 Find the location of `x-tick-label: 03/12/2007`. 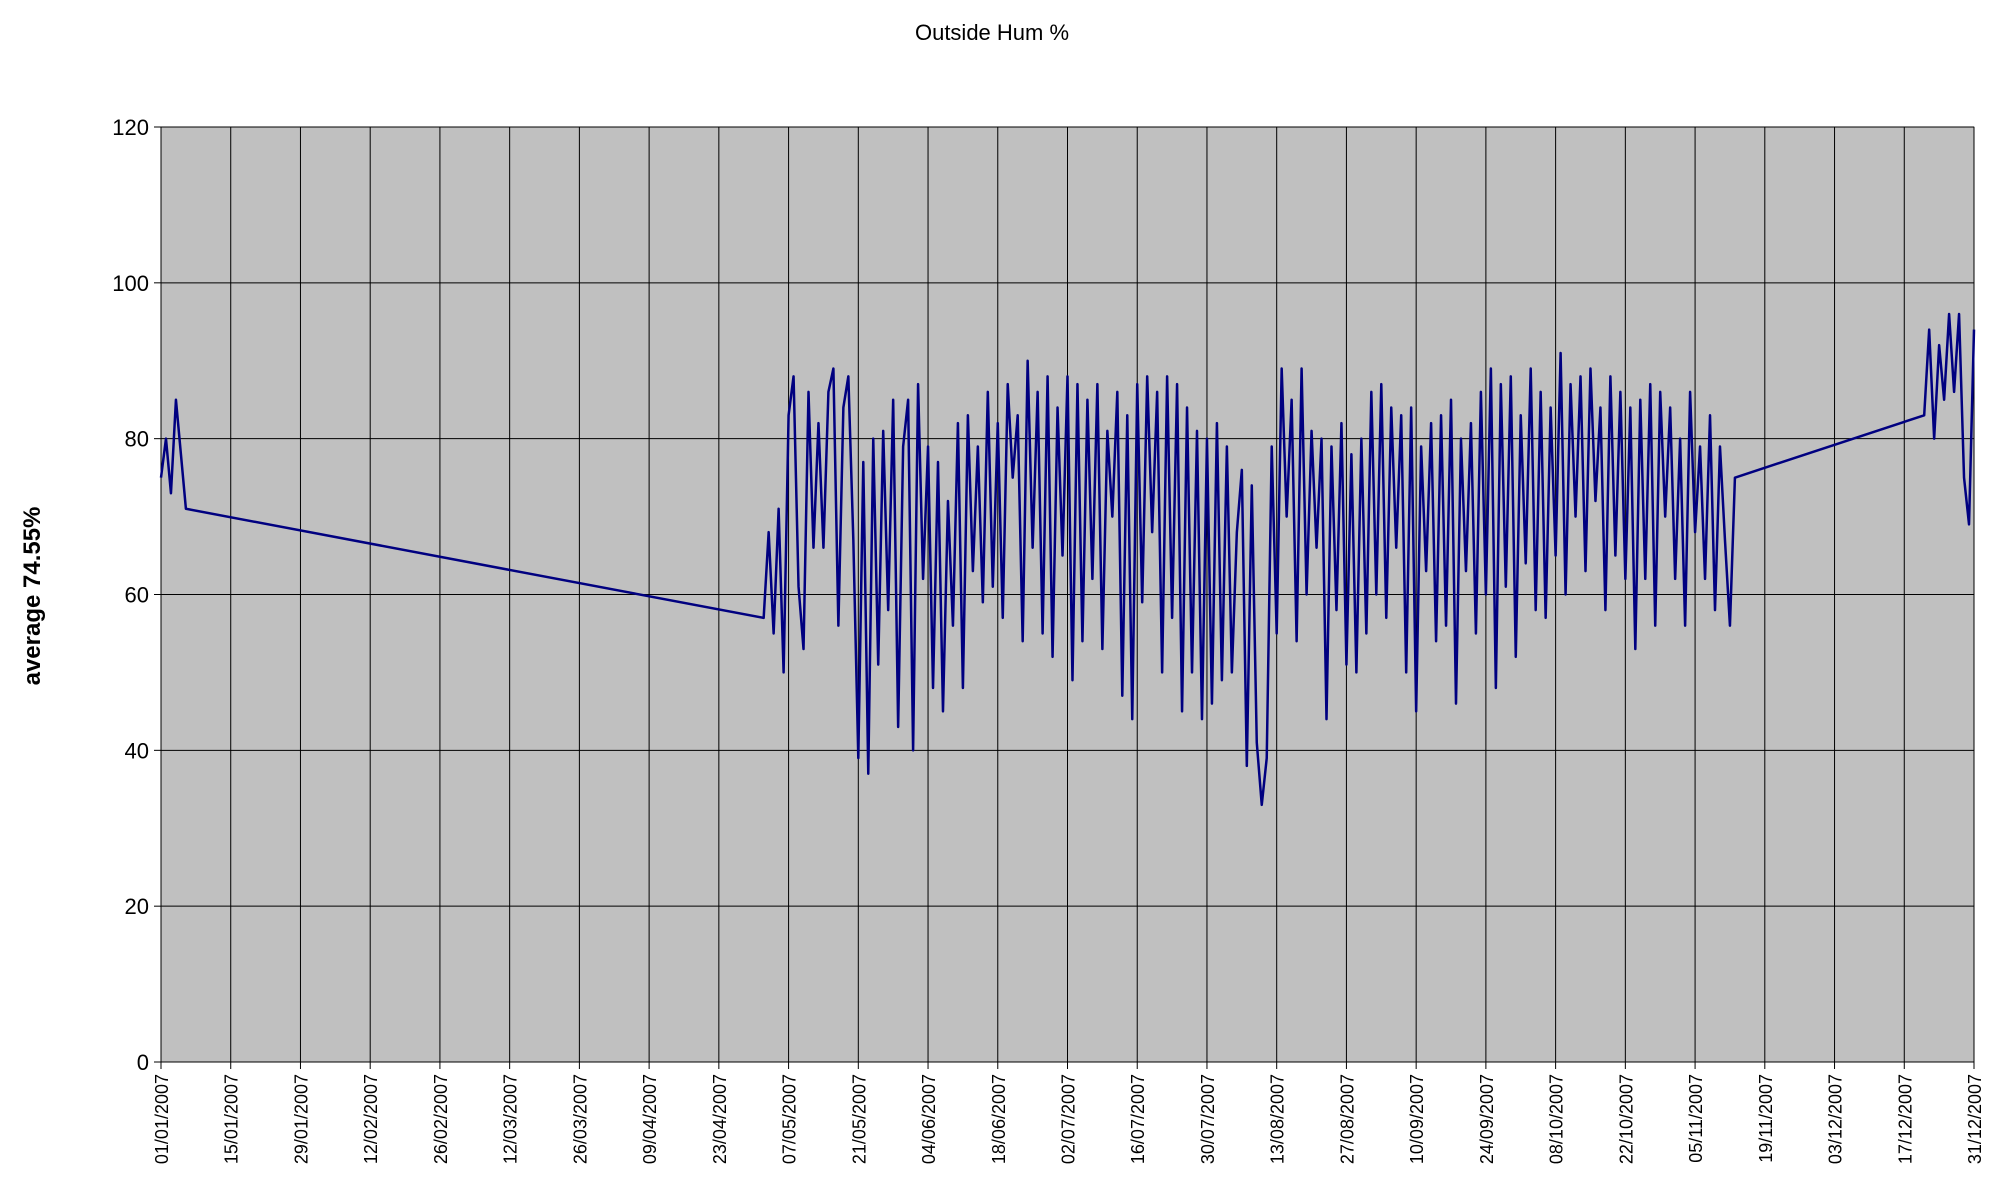

x-tick-label: 03/12/2007 is located at coordinates (1836, 1119).